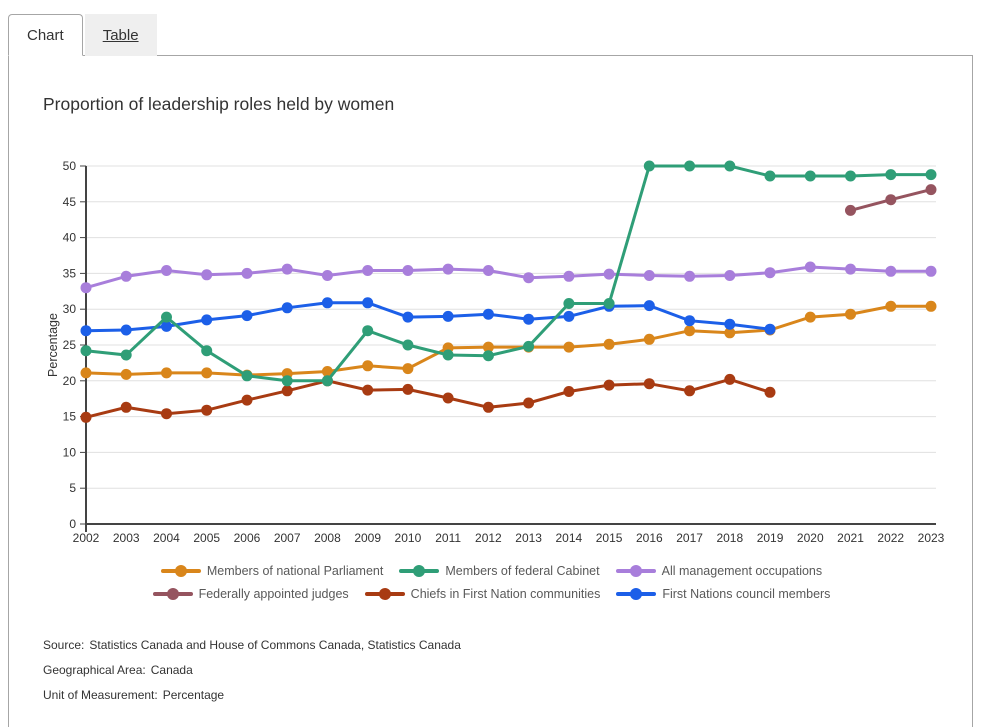 This screenshot has width=987, height=727. Describe the element at coordinates (729, 538) in the screenshot. I see `x-tick-label: 2018` at that location.